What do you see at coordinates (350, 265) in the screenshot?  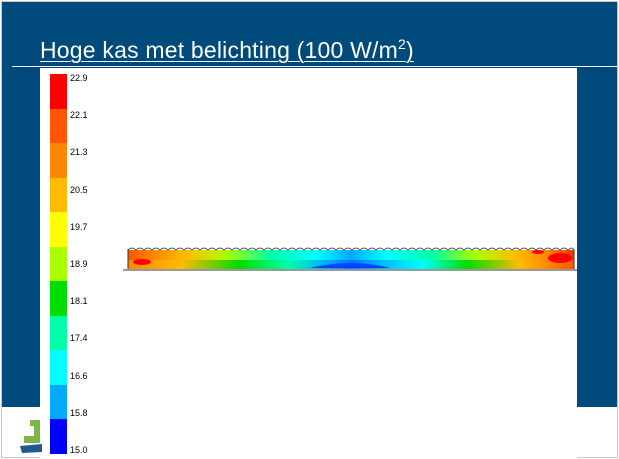 I see `cold-zone-center` at bounding box center [350, 265].